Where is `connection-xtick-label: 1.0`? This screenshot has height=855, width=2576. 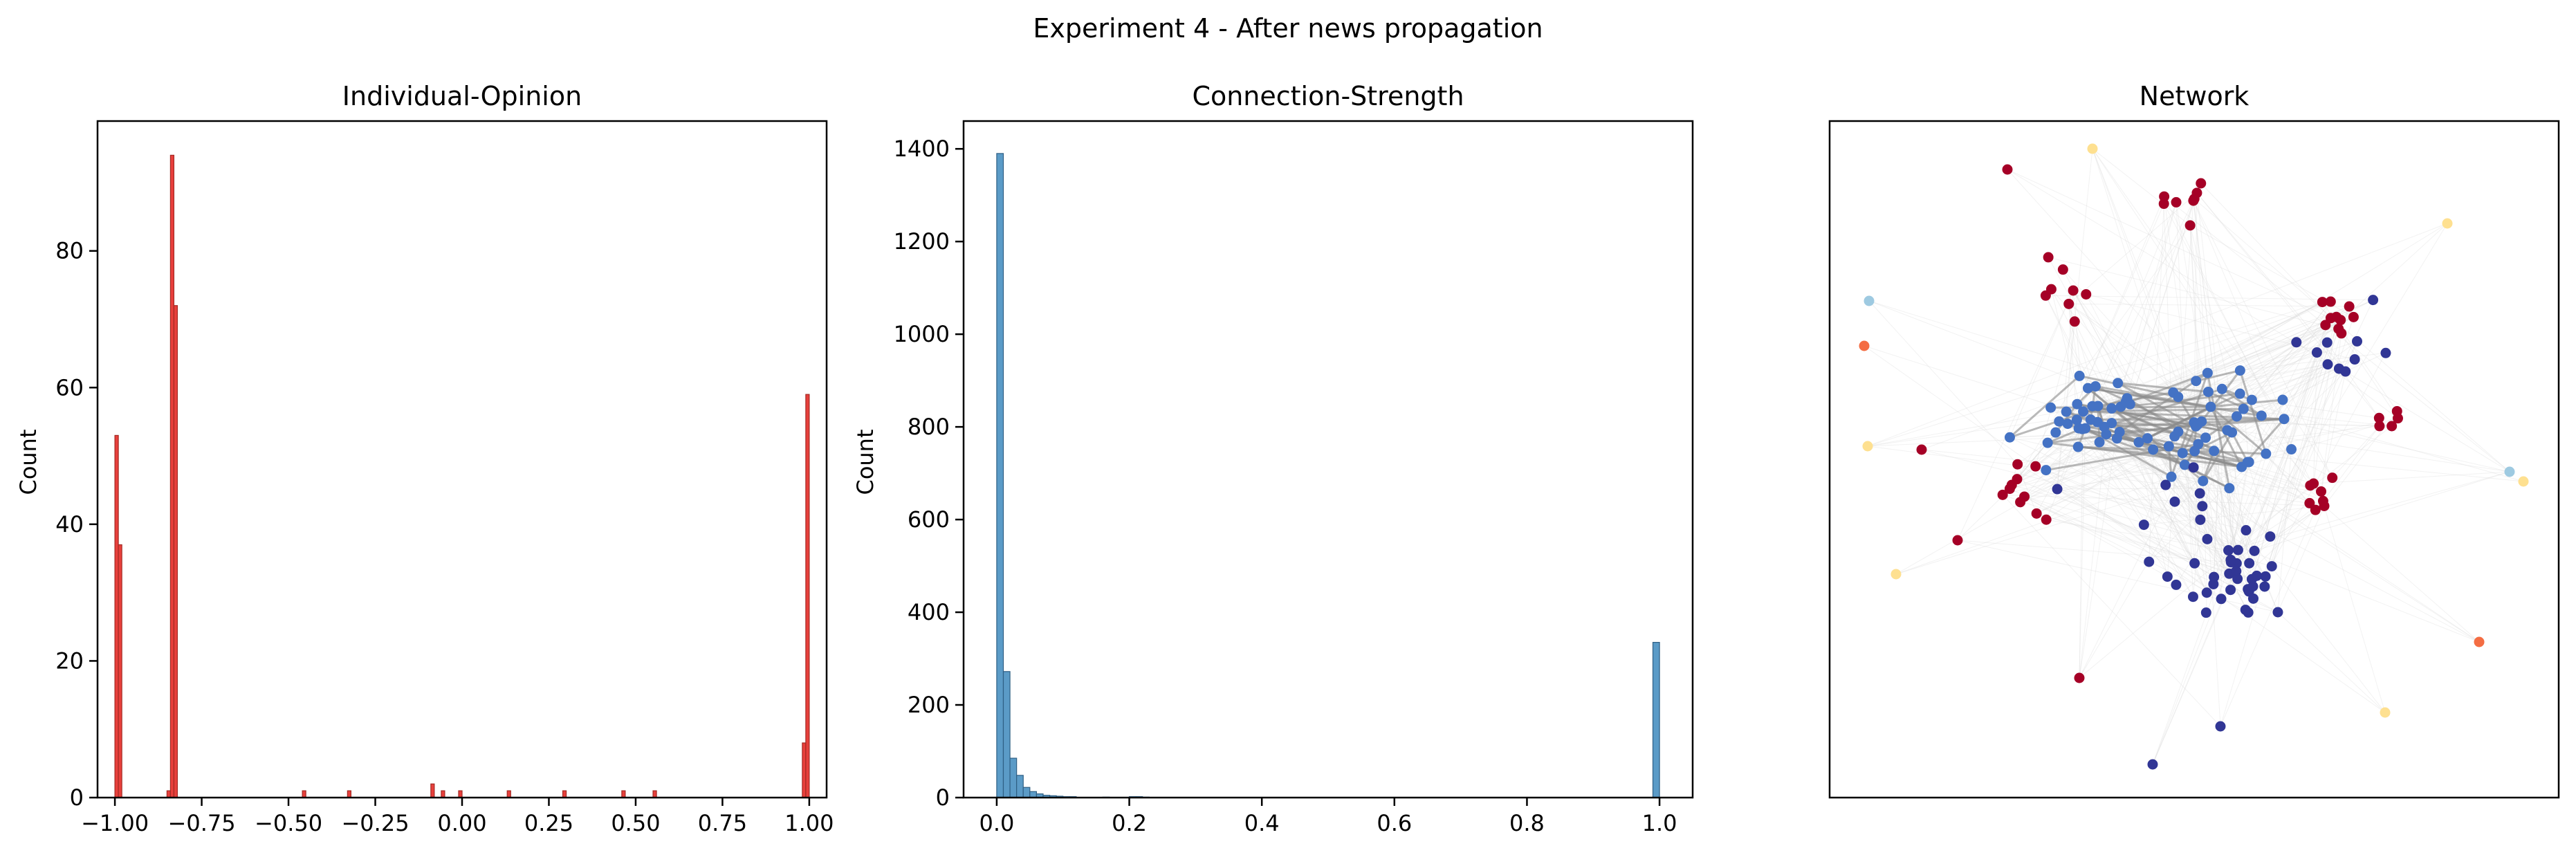 connection-xtick-label: 1.0 is located at coordinates (1659, 823).